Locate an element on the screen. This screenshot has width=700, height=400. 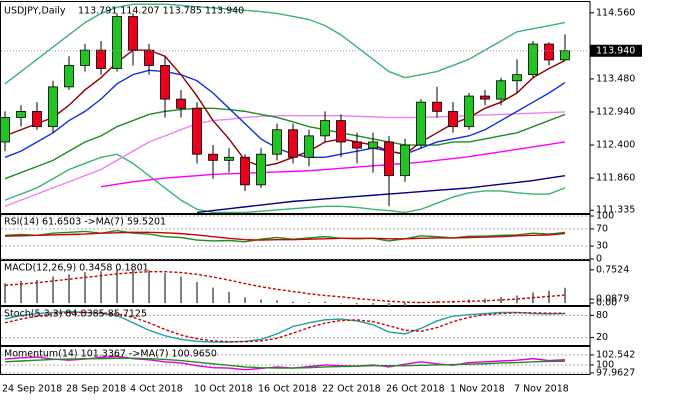
x-tick-label: 7 Nov 2018 is located at coordinates (541, 389).